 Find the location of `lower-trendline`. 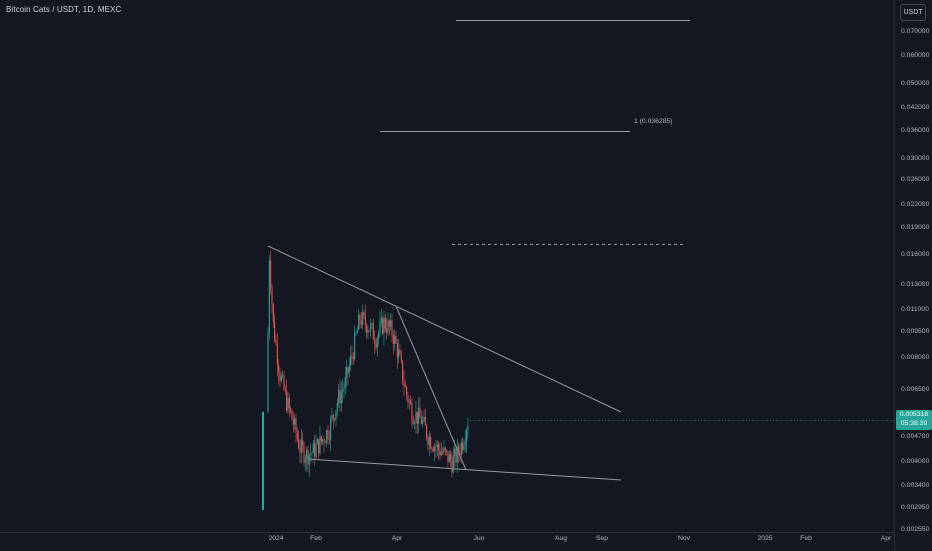

lower-trendline is located at coordinates (464, 469).